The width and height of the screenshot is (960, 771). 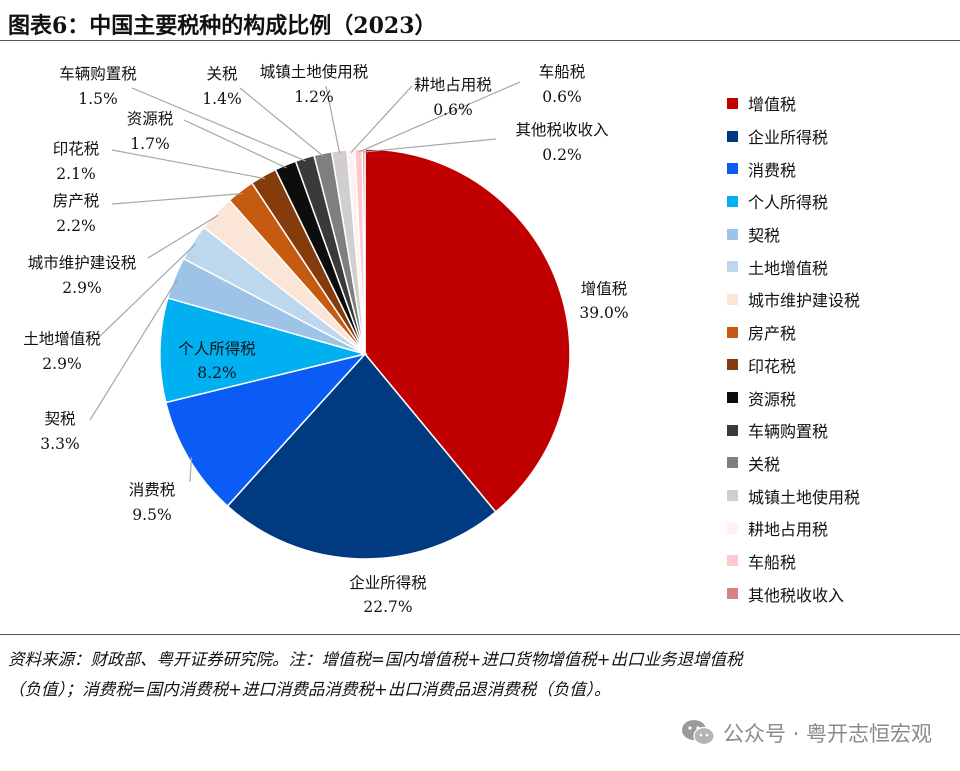 What do you see at coordinates (151, 515) in the screenshot?
I see `slice-value-label-2: 9.5%` at bounding box center [151, 515].